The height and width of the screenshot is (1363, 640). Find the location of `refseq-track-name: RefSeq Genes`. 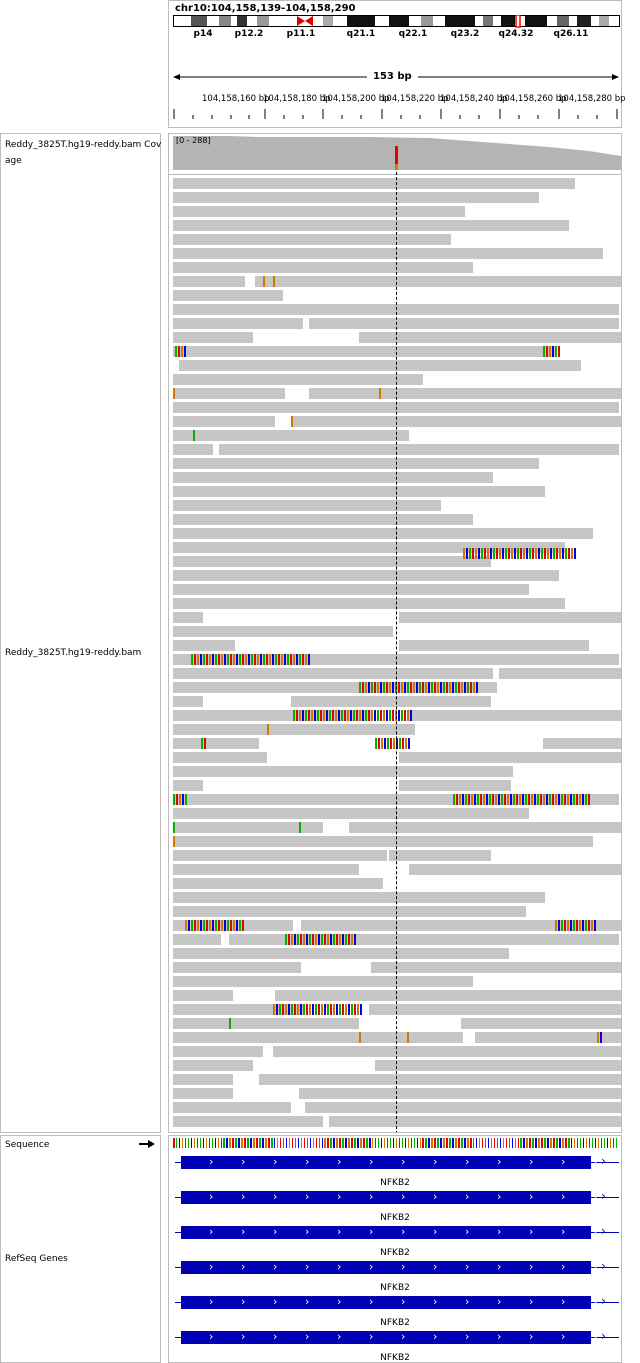

refseq-track-name: RefSeq Genes is located at coordinates (36, 1259).